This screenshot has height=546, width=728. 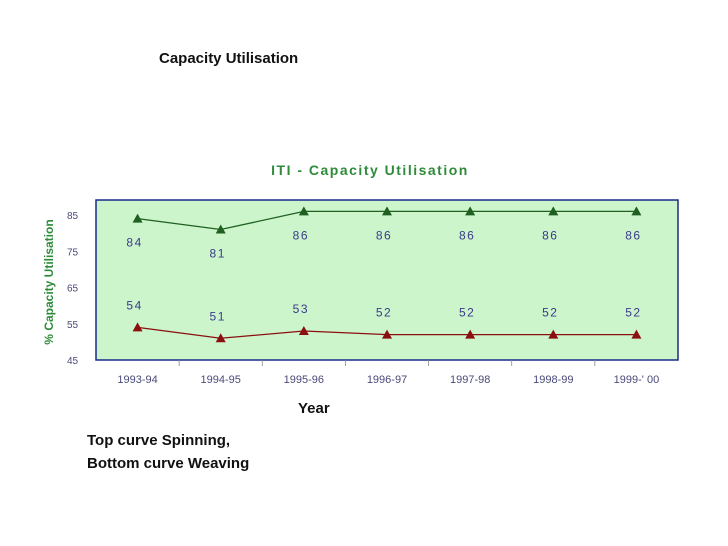 What do you see at coordinates (470, 380) in the screenshot?
I see `x-tick-label: 1997-98` at bounding box center [470, 380].